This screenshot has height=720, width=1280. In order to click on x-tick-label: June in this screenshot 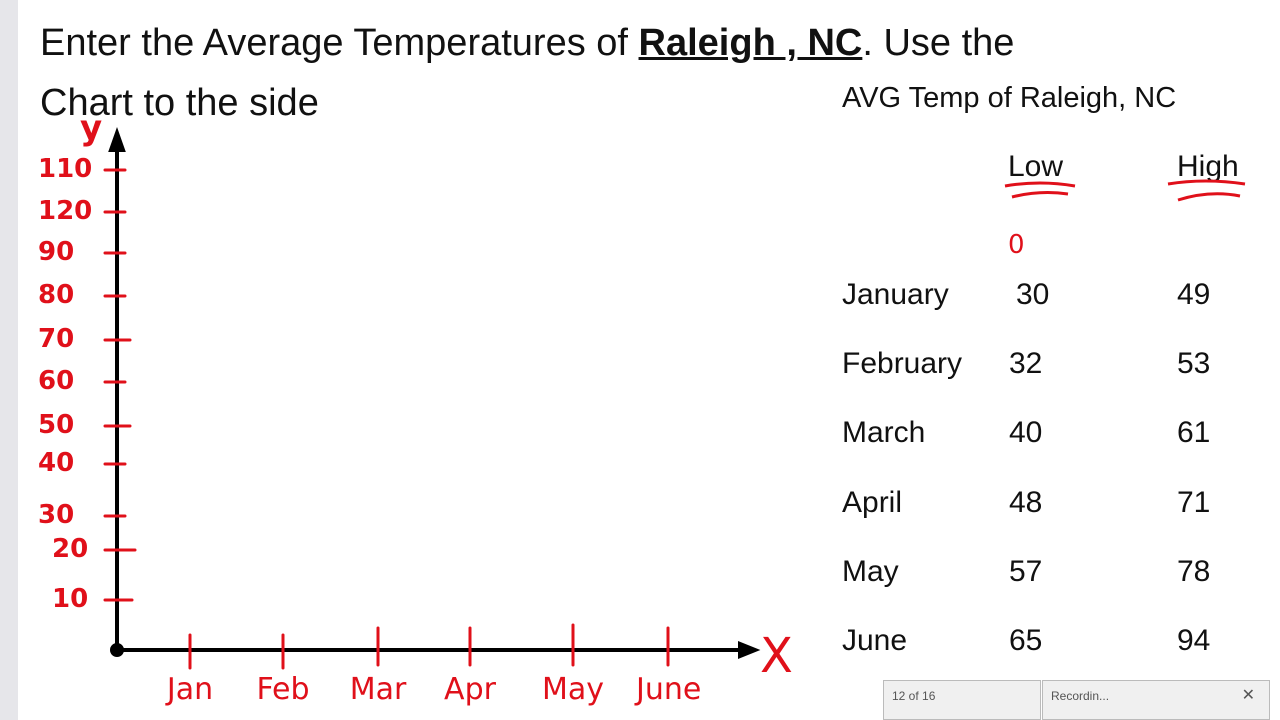, I will do `click(669, 689)`.